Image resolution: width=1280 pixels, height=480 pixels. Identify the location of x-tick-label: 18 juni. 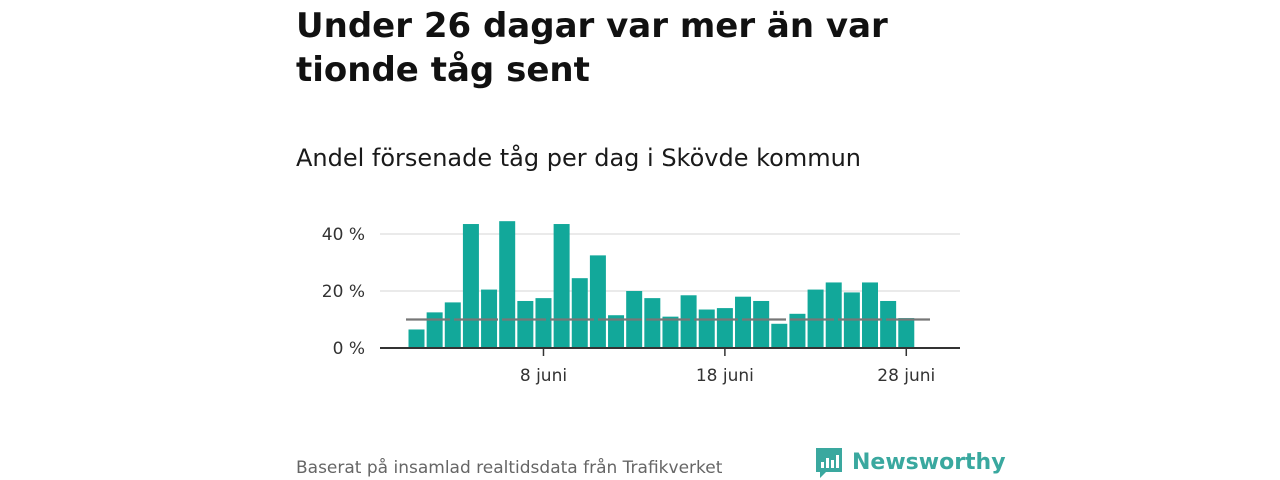
(725, 376).